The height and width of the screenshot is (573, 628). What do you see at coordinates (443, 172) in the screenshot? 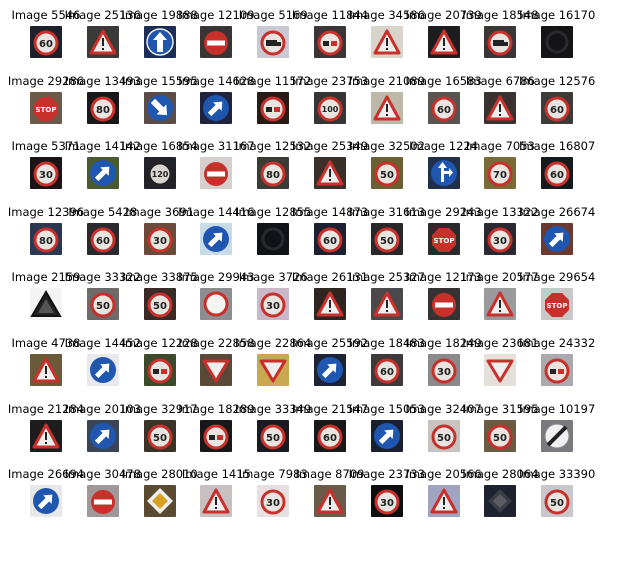
I see `image-tile: Image 1224` at bounding box center [443, 172].